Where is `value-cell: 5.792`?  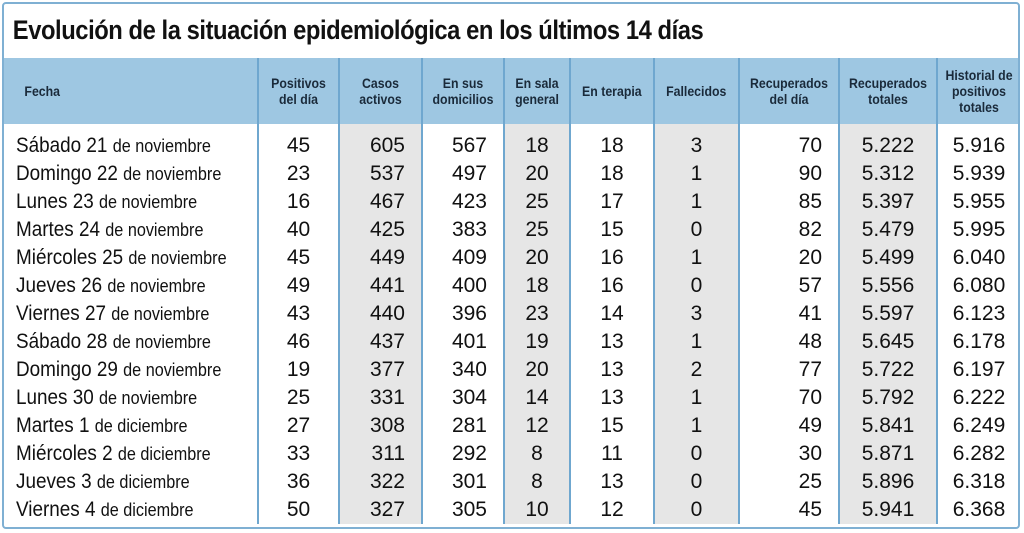 value-cell: 5.792 is located at coordinates (887, 398).